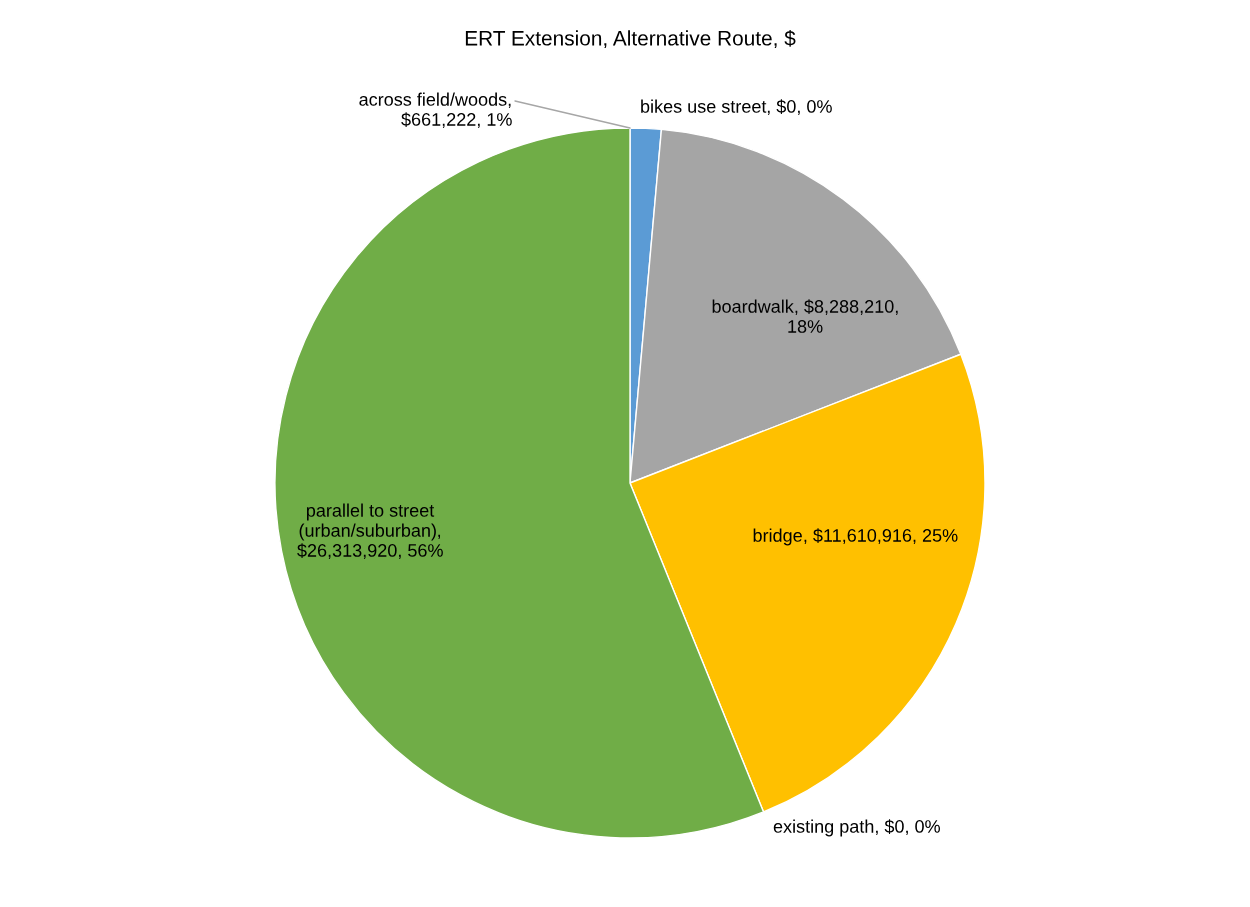 This screenshot has height=907, width=1250. I want to click on slice-label: bridge, so click(777, 537).